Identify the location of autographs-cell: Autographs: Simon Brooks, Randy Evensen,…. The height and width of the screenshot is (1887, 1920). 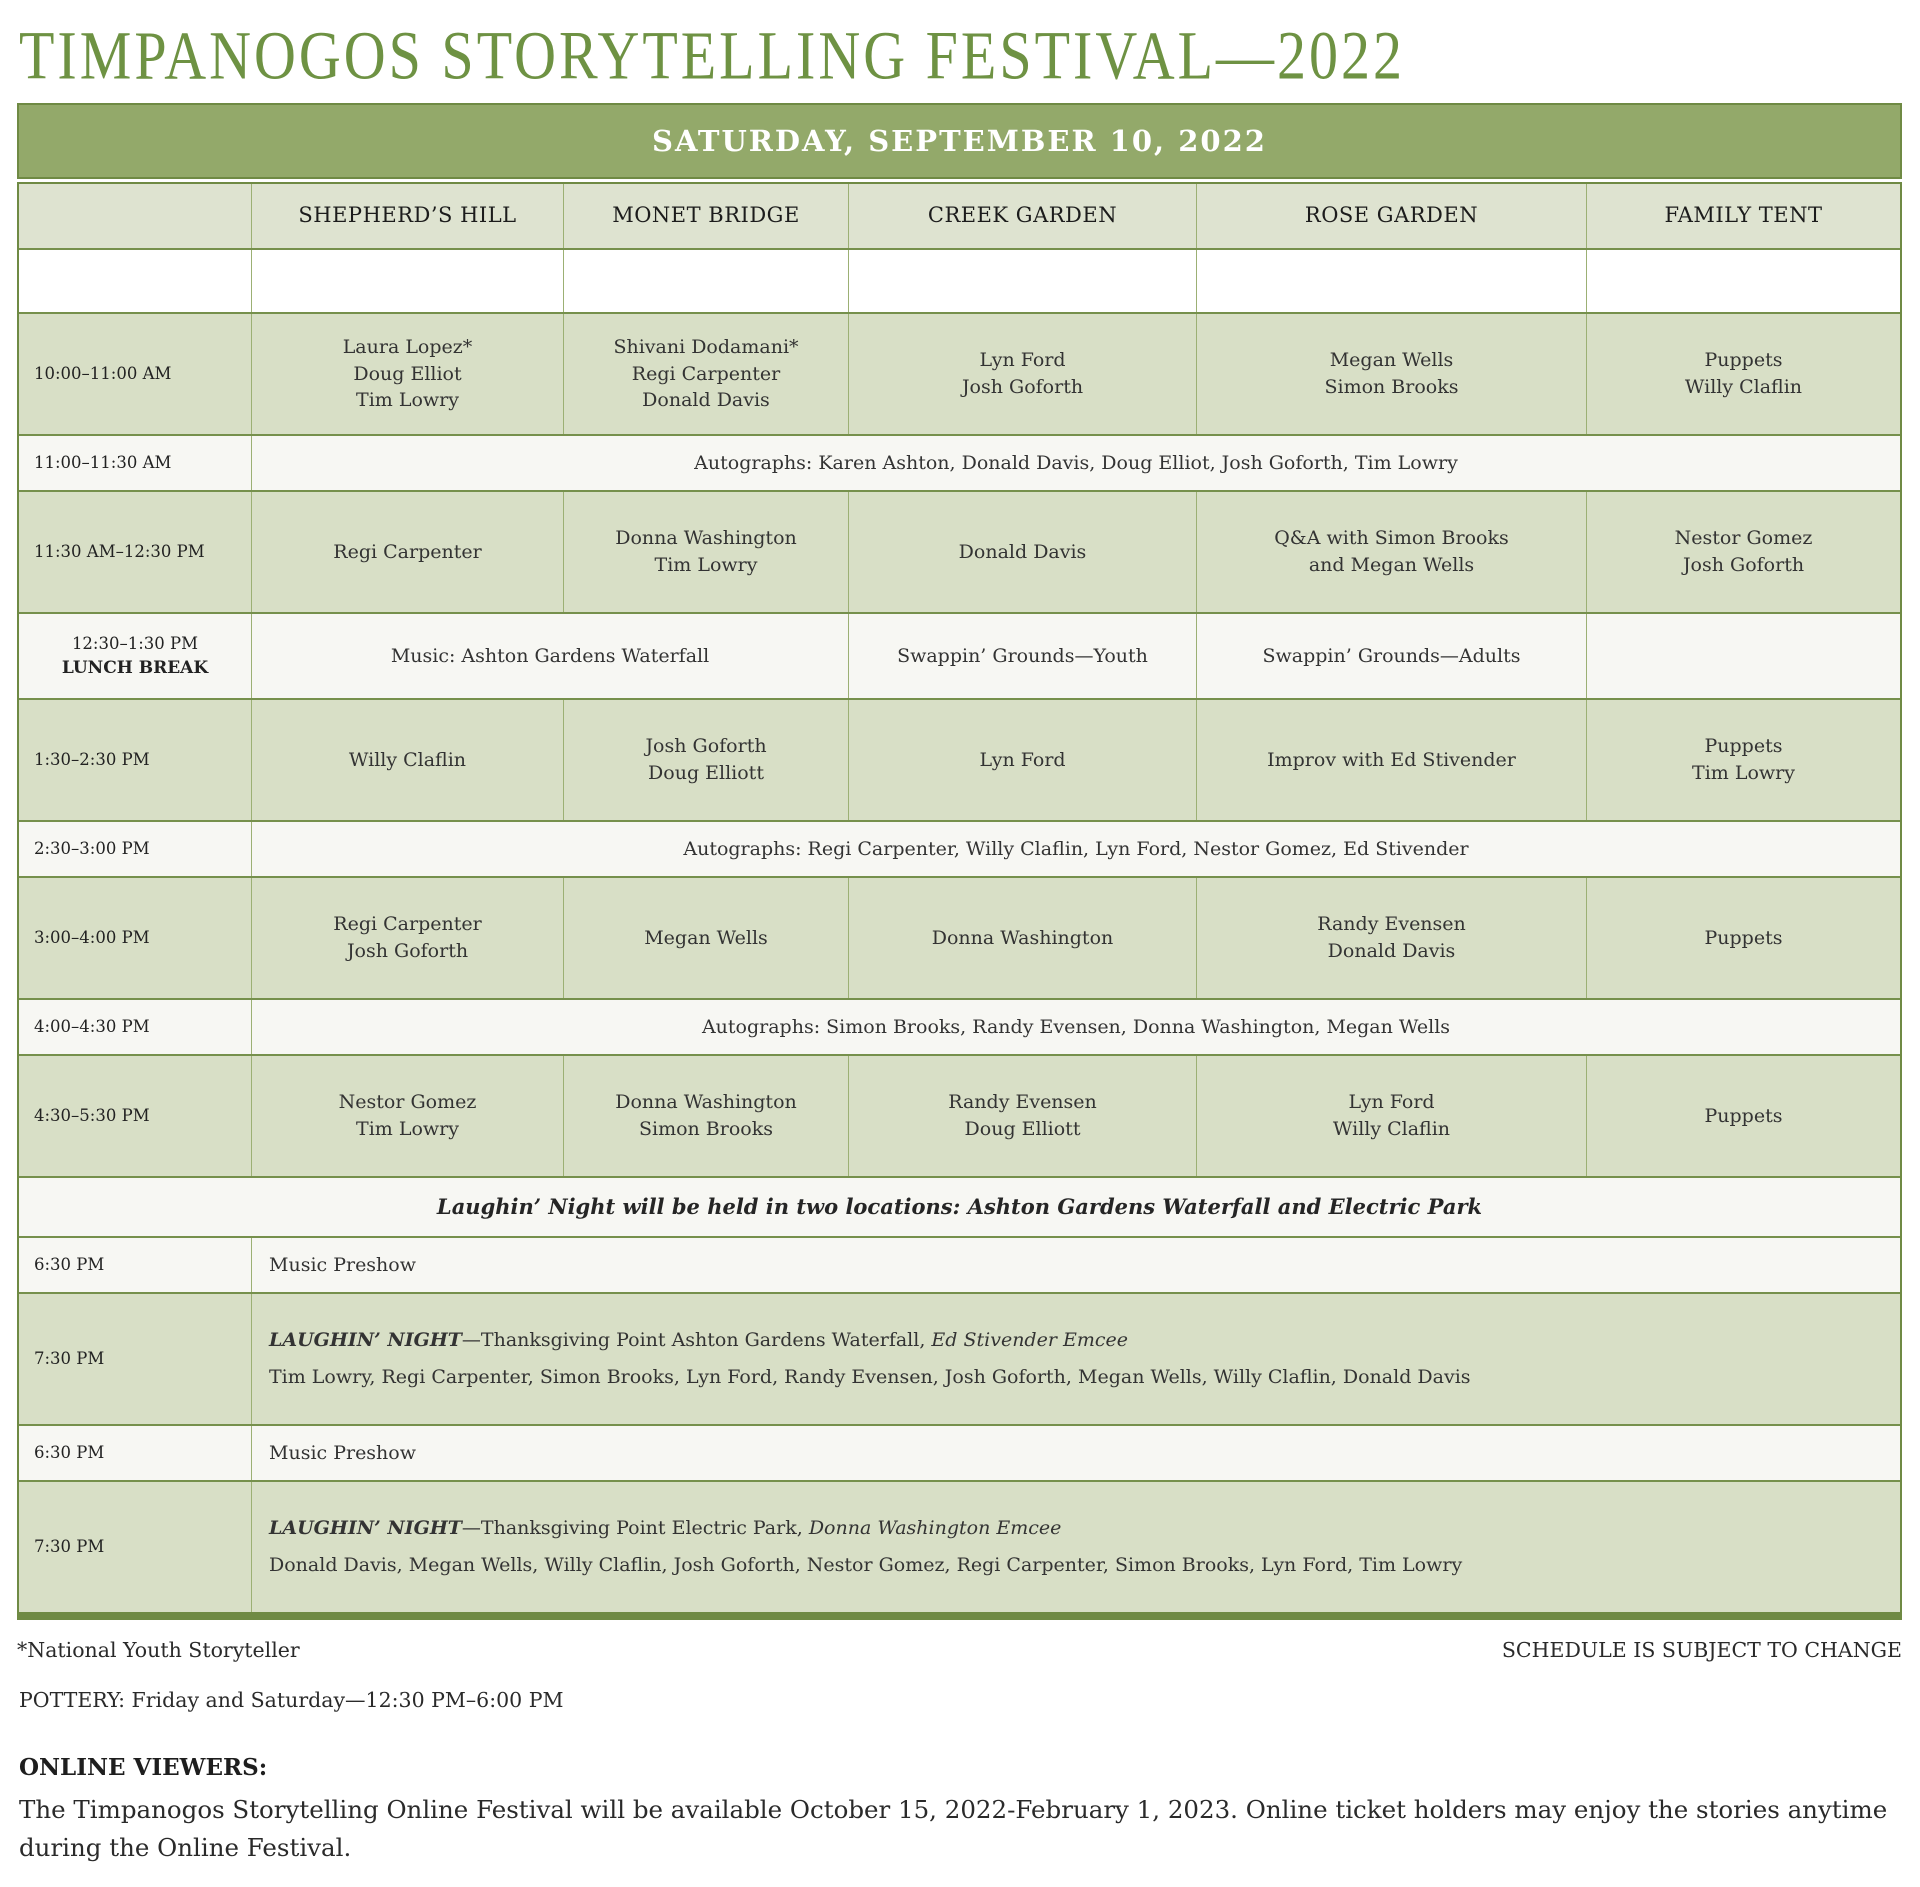
(1076, 1026).